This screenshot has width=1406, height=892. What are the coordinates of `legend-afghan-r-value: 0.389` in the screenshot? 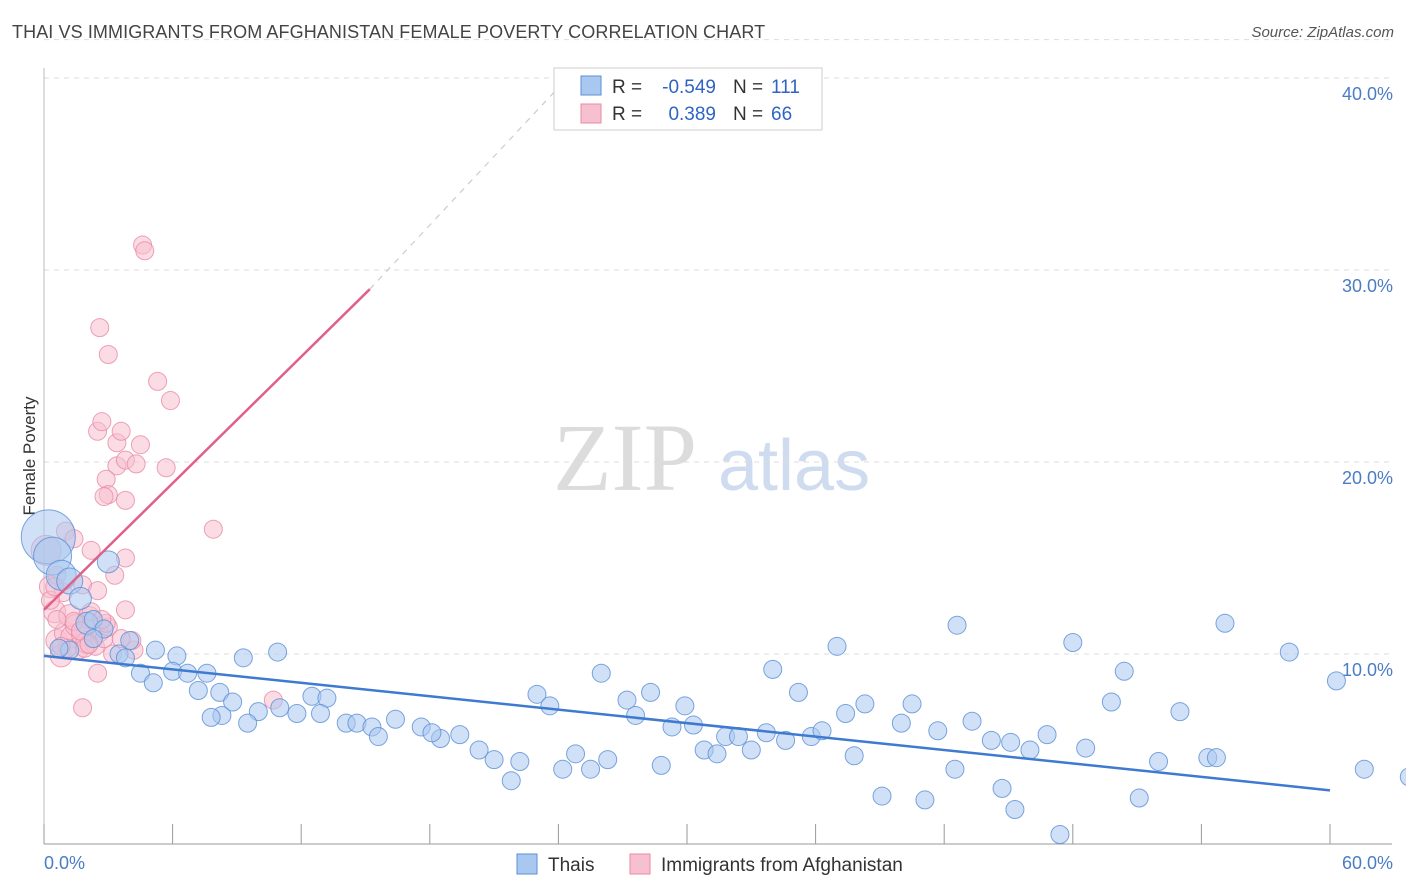 It's located at (692, 114).